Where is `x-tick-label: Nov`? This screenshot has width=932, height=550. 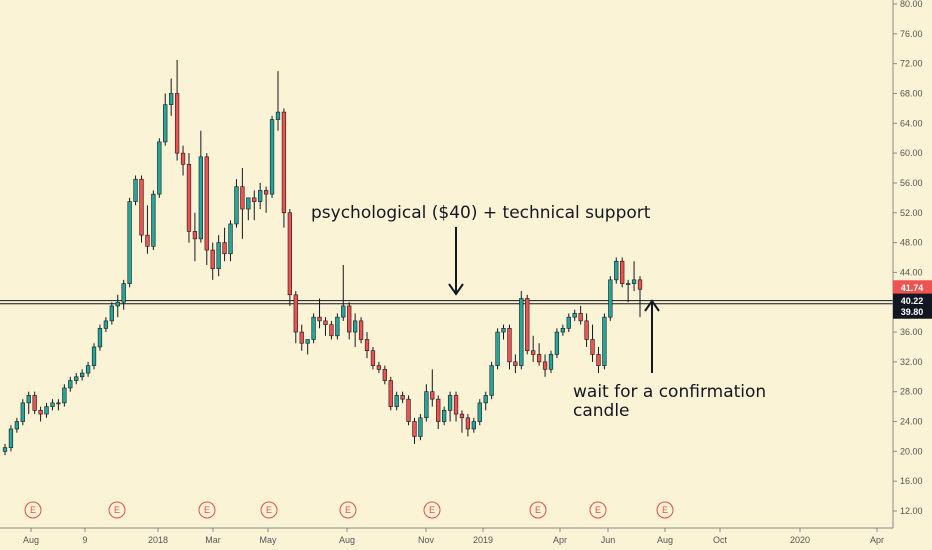 x-tick-label: Nov is located at coordinates (426, 540).